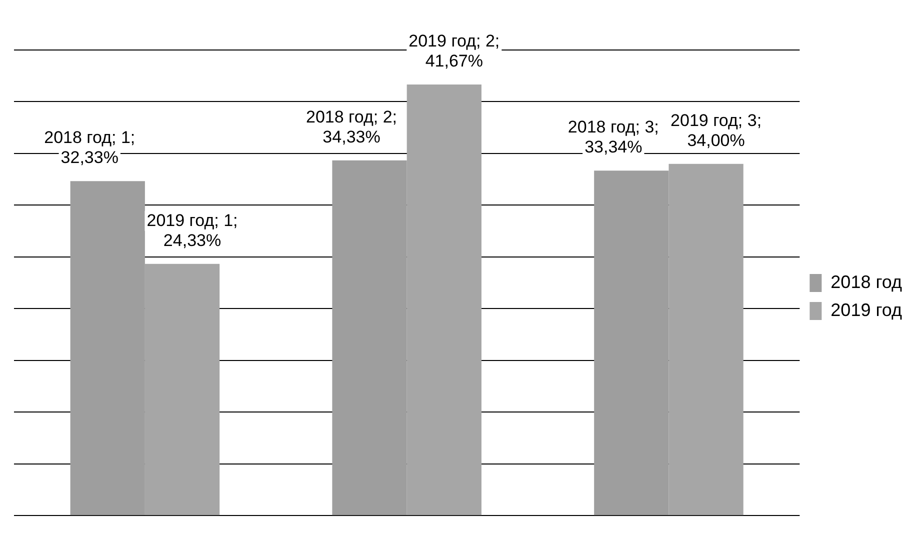 The width and height of the screenshot is (916, 544). I want to click on data-label: 2019 год; 1; 24,33%, so click(192, 230).